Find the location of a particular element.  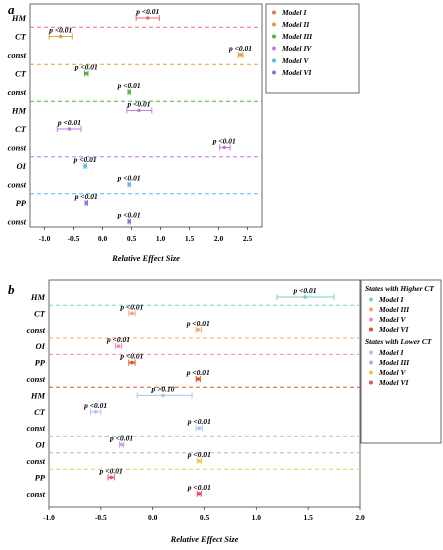

legend-group-title: States with Higher CT is located at coordinates (399, 288).